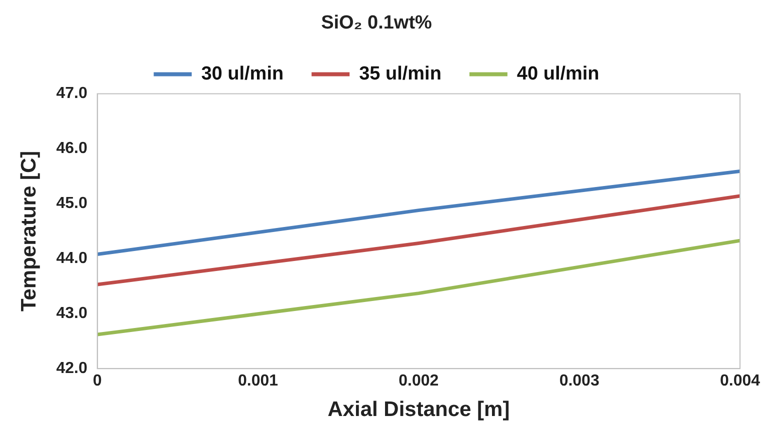 Image resolution: width=773 pixels, height=440 pixels. Describe the element at coordinates (418, 381) in the screenshot. I see `x-tick-label: 0.002` at that location.